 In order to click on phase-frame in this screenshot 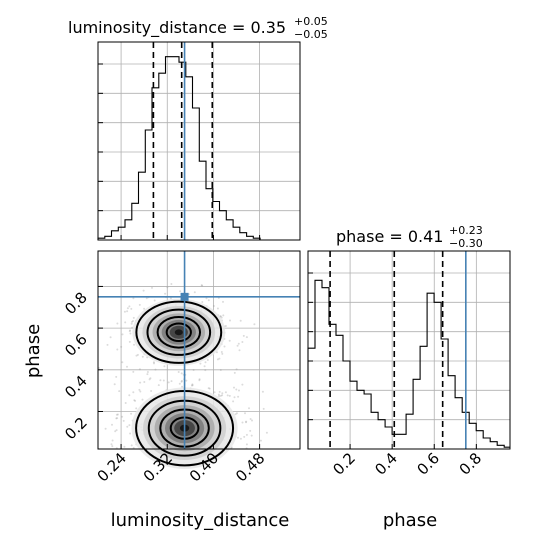, I will do `click(409, 350)`.